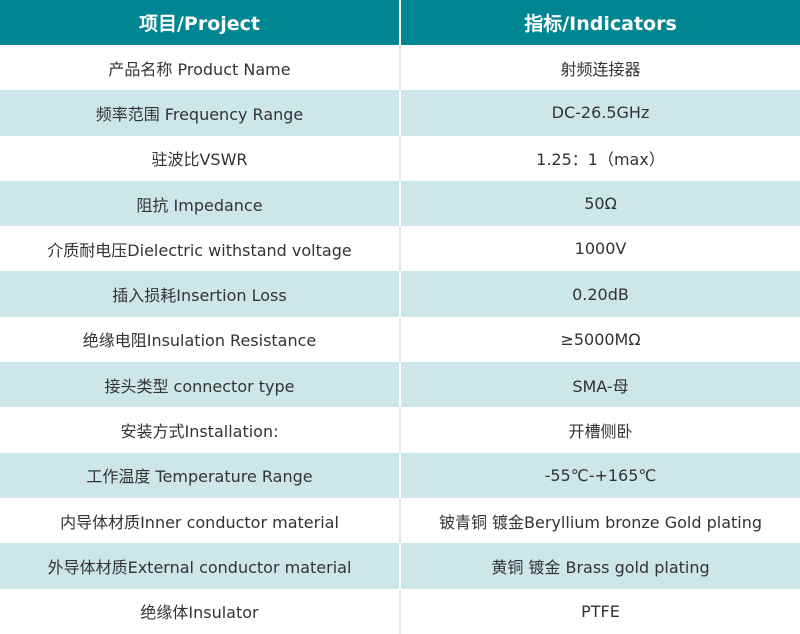 This screenshot has height=634, width=800. What do you see at coordinates (200, 385) in the screenshot?
I see `project-cell: 接头类型 connector type` at bounding box center [200, 385].